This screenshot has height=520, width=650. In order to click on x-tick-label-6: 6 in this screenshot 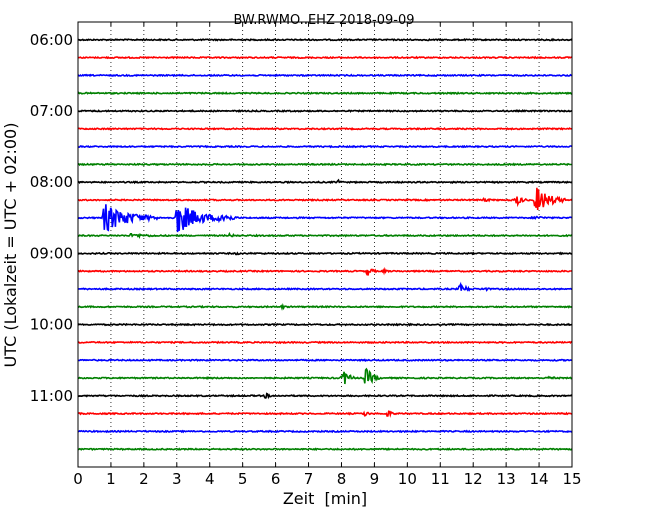, I will do `click(276, 479)`.